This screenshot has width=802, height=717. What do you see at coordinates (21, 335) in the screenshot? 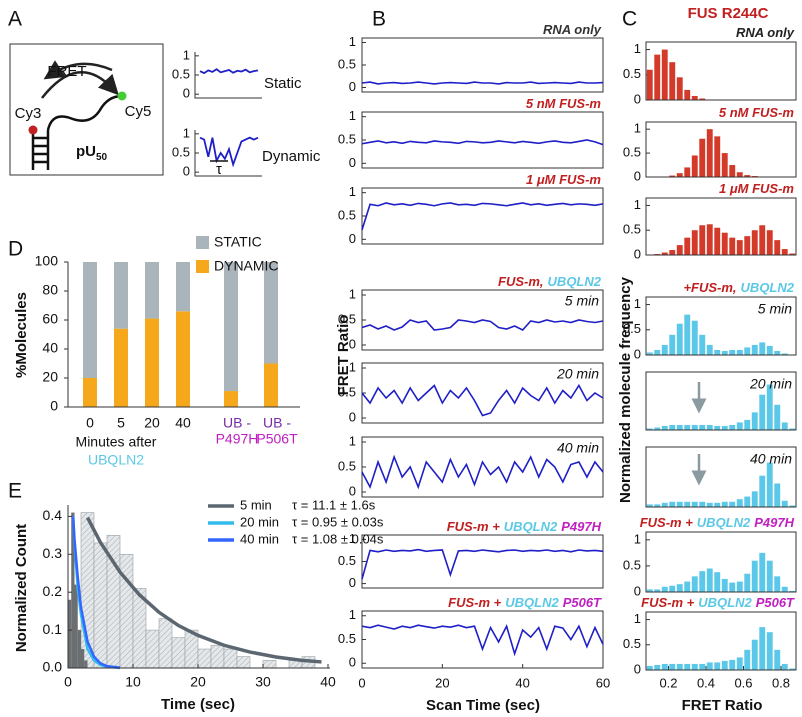
I see `y-axis-label: %Molecules` at bounding box center [21, 335].